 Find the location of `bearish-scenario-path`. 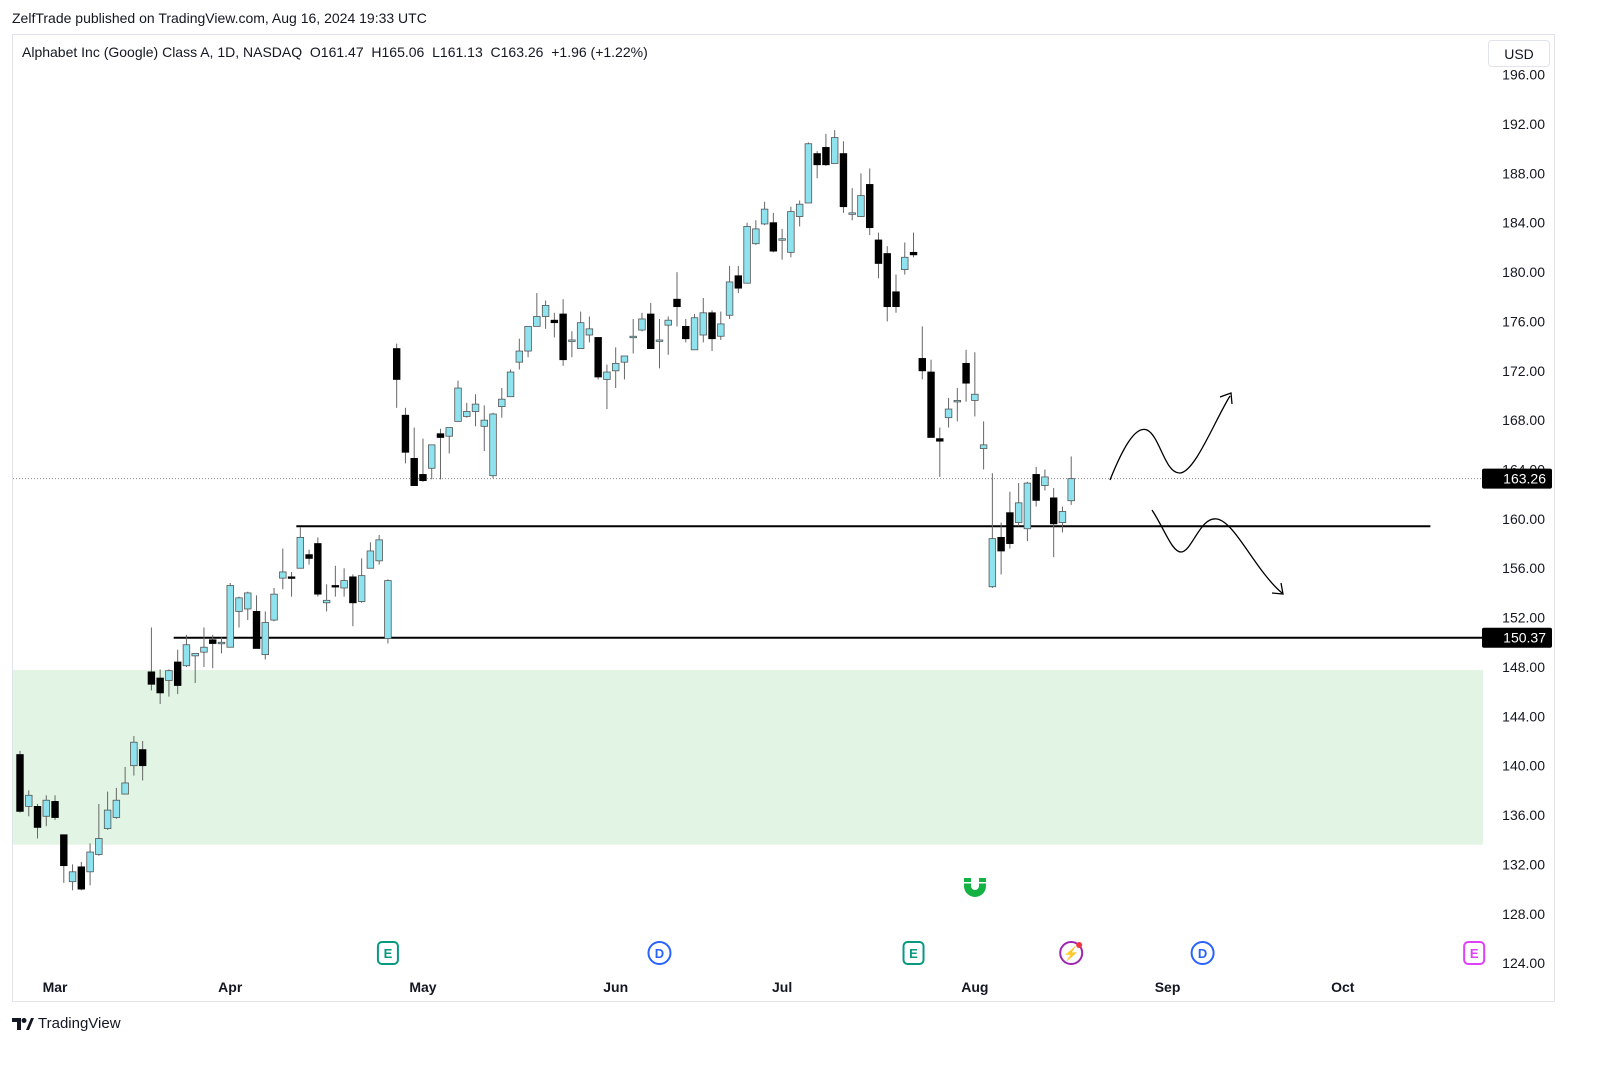

bearish-scenario-path is located at coordinates (1217, 551).